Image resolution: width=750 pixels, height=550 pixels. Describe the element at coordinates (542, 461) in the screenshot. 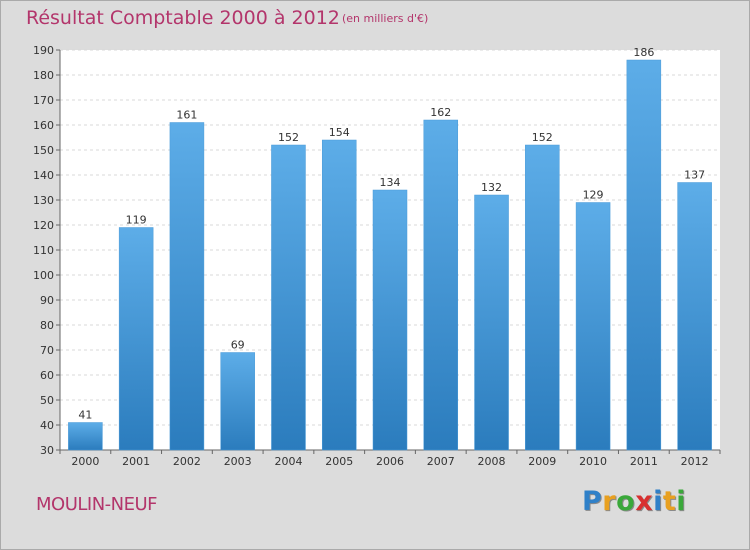

I see `x-tick-label: 2009` at that location.